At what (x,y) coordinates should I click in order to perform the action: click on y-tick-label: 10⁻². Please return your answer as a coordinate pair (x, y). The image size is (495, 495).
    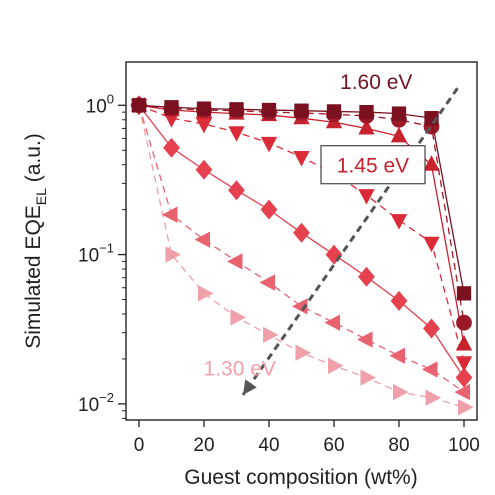
    Looking at the image, I should click on (96, 403).